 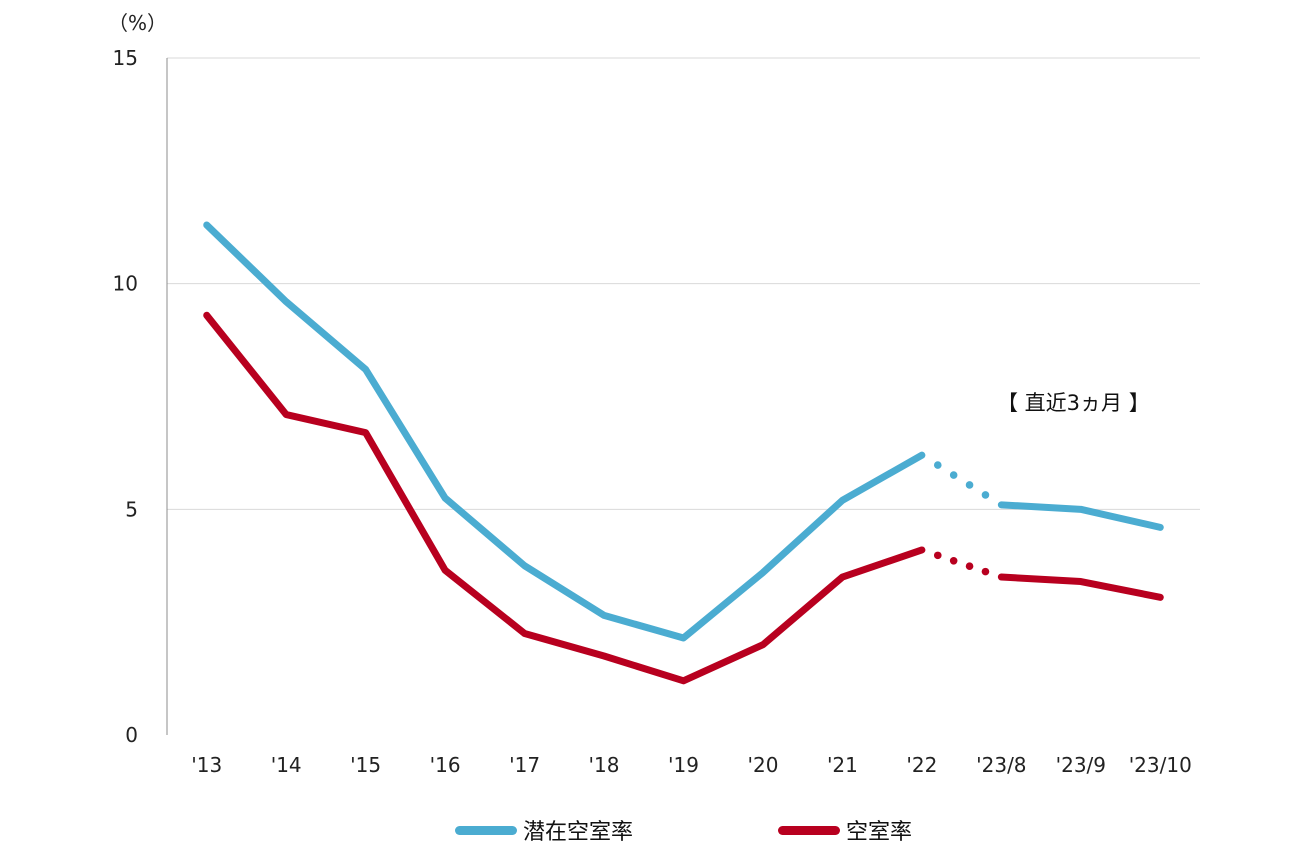 I want to click on x-tick-label: '23/10, so click(x=1160, y=765).